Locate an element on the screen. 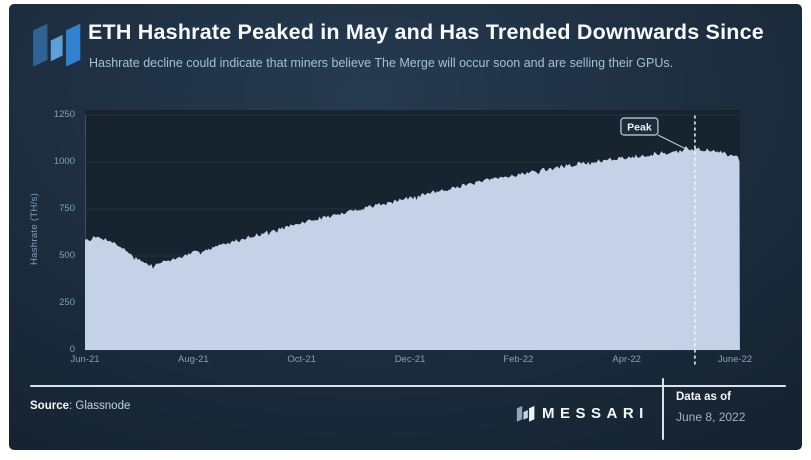  data-as-of-date: June 8, 2022 is located at coordinates (711, 417).